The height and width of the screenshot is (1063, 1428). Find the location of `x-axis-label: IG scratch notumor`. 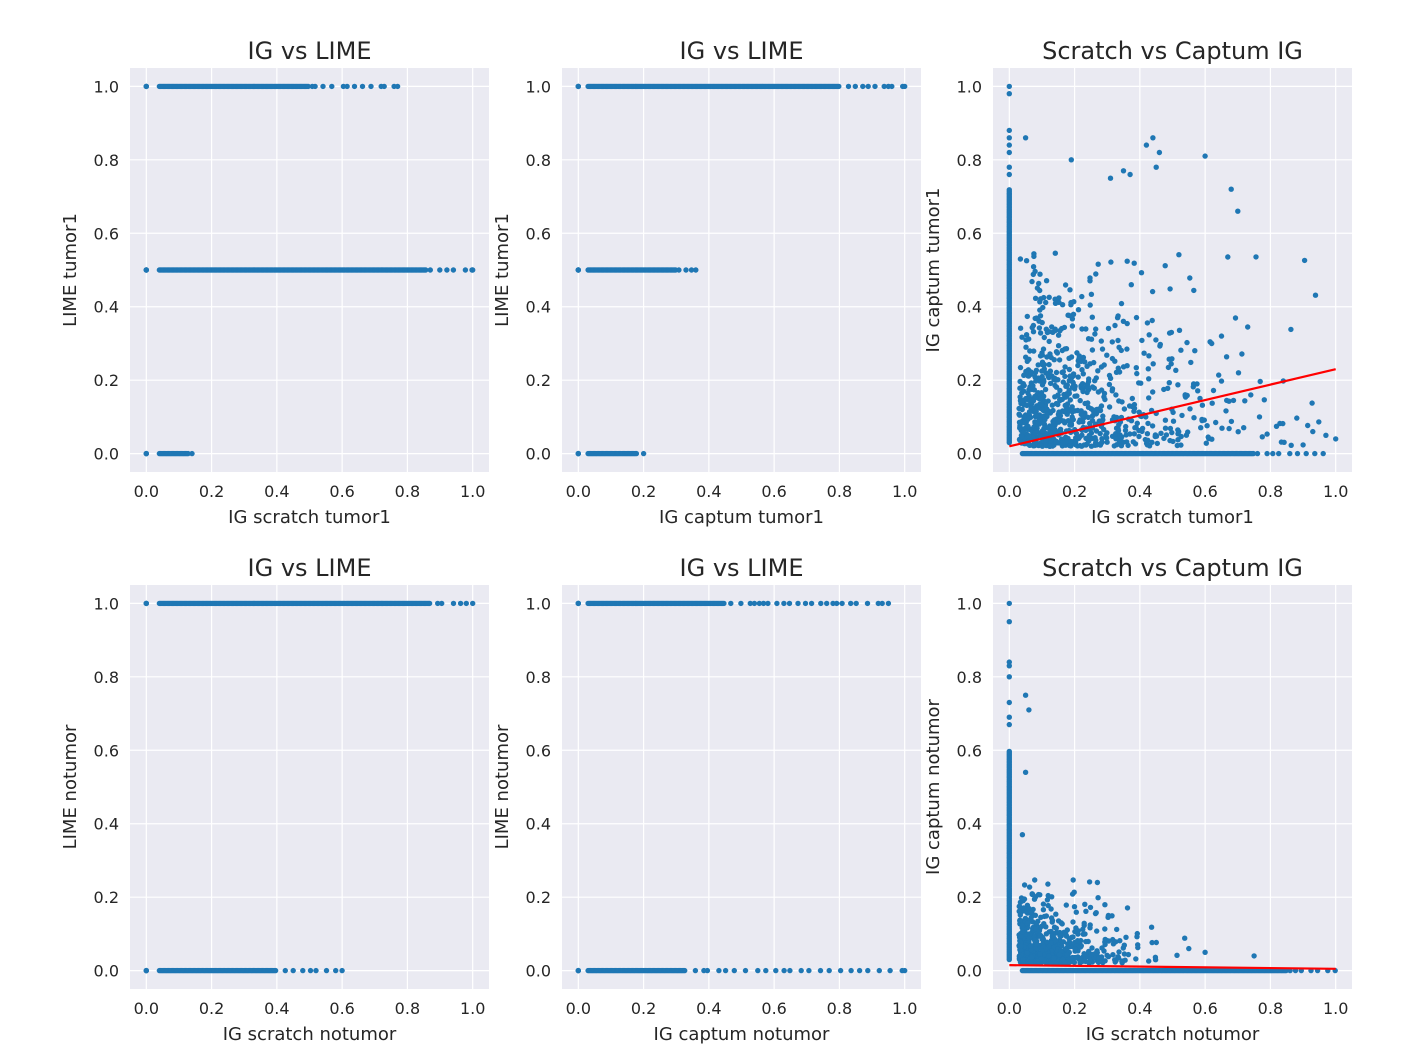

x-axis-label: IG scratch notumor is located at coordinates (310, 1034).